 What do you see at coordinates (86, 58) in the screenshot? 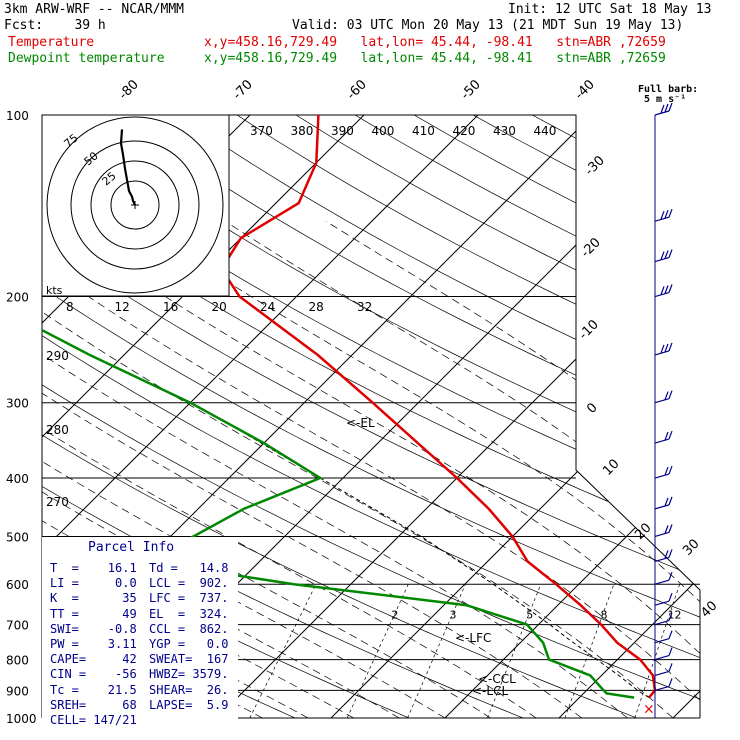
I see `dewpoint-legend: Dewpoint temperature` at bounding box center [86, 58].